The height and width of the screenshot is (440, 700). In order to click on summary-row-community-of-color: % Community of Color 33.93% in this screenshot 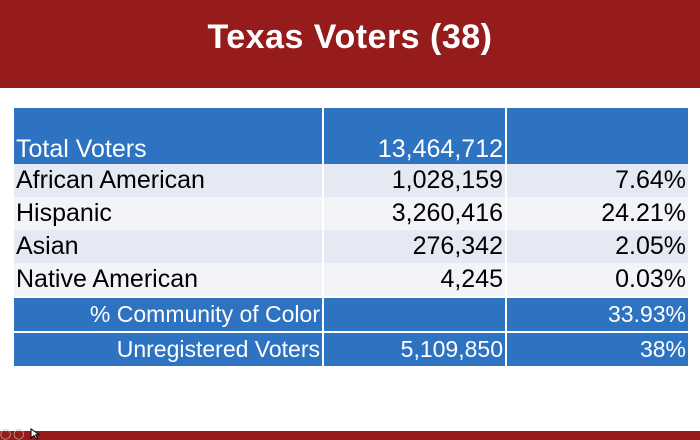, I will do `click(351, 314)`.